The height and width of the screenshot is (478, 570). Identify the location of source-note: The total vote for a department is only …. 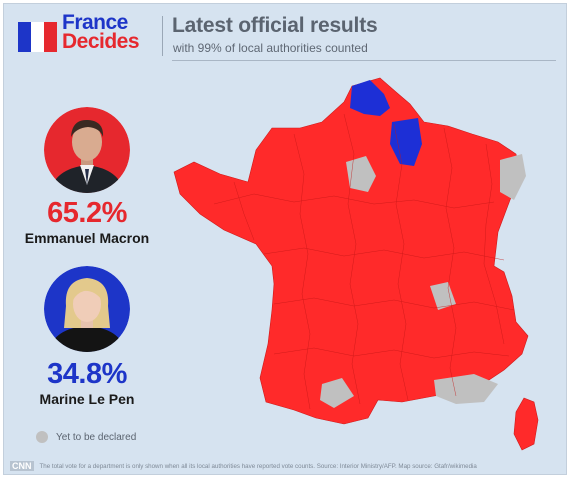
(258, 466).